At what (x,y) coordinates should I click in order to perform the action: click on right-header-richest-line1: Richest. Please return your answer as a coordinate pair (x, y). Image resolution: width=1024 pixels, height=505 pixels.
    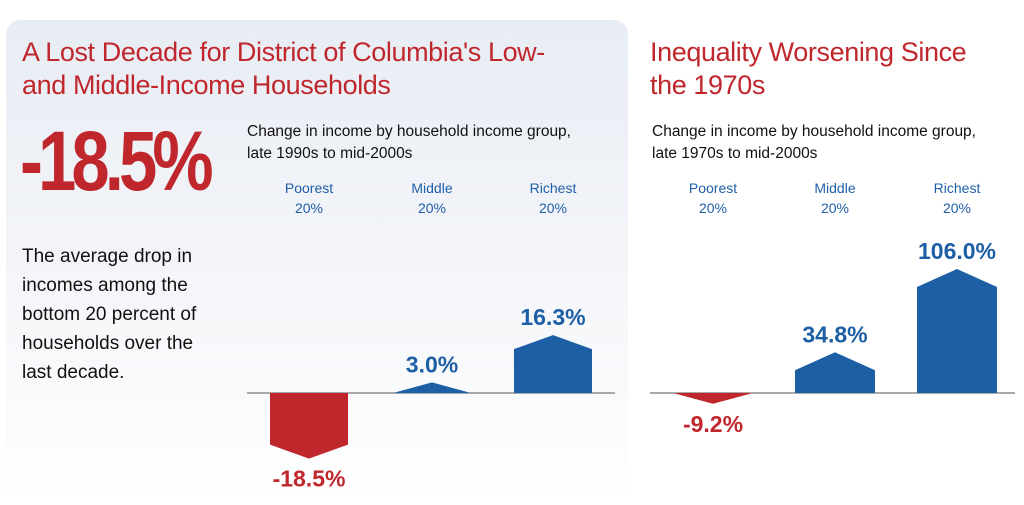
    Looking at the image, I should click on (957, 188).